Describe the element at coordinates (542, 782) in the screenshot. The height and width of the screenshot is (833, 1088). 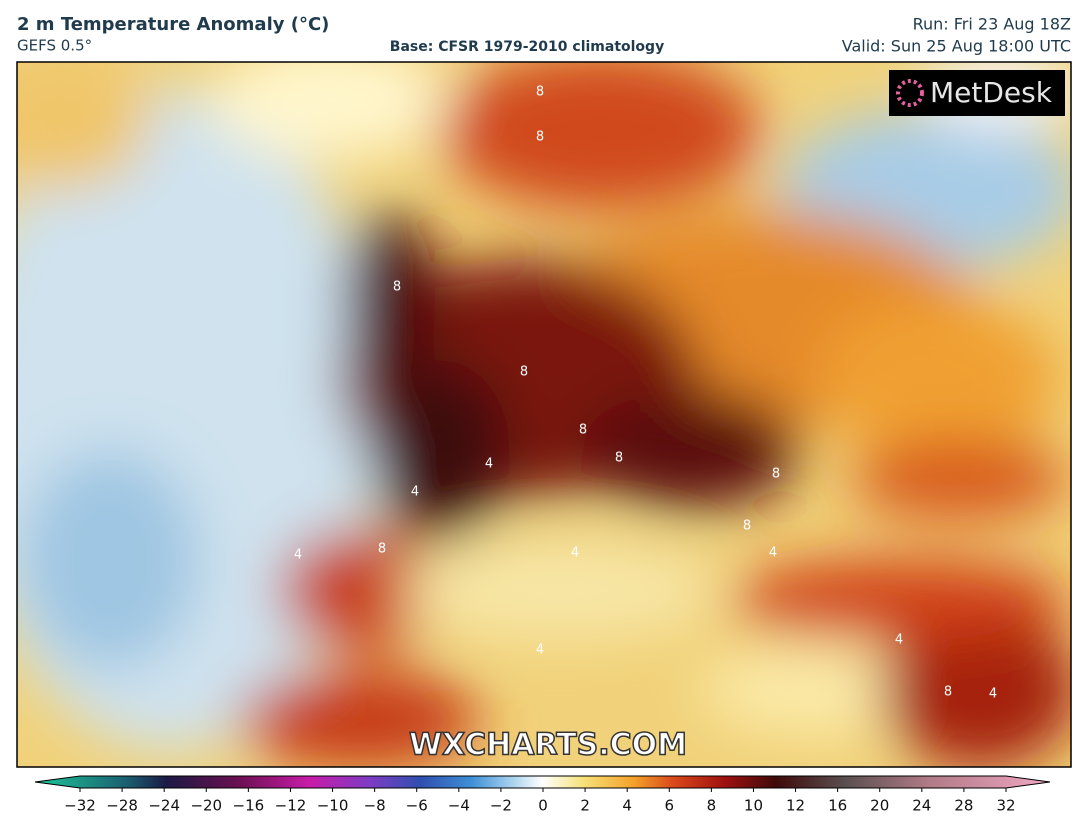
I see `colorbar` at that location.